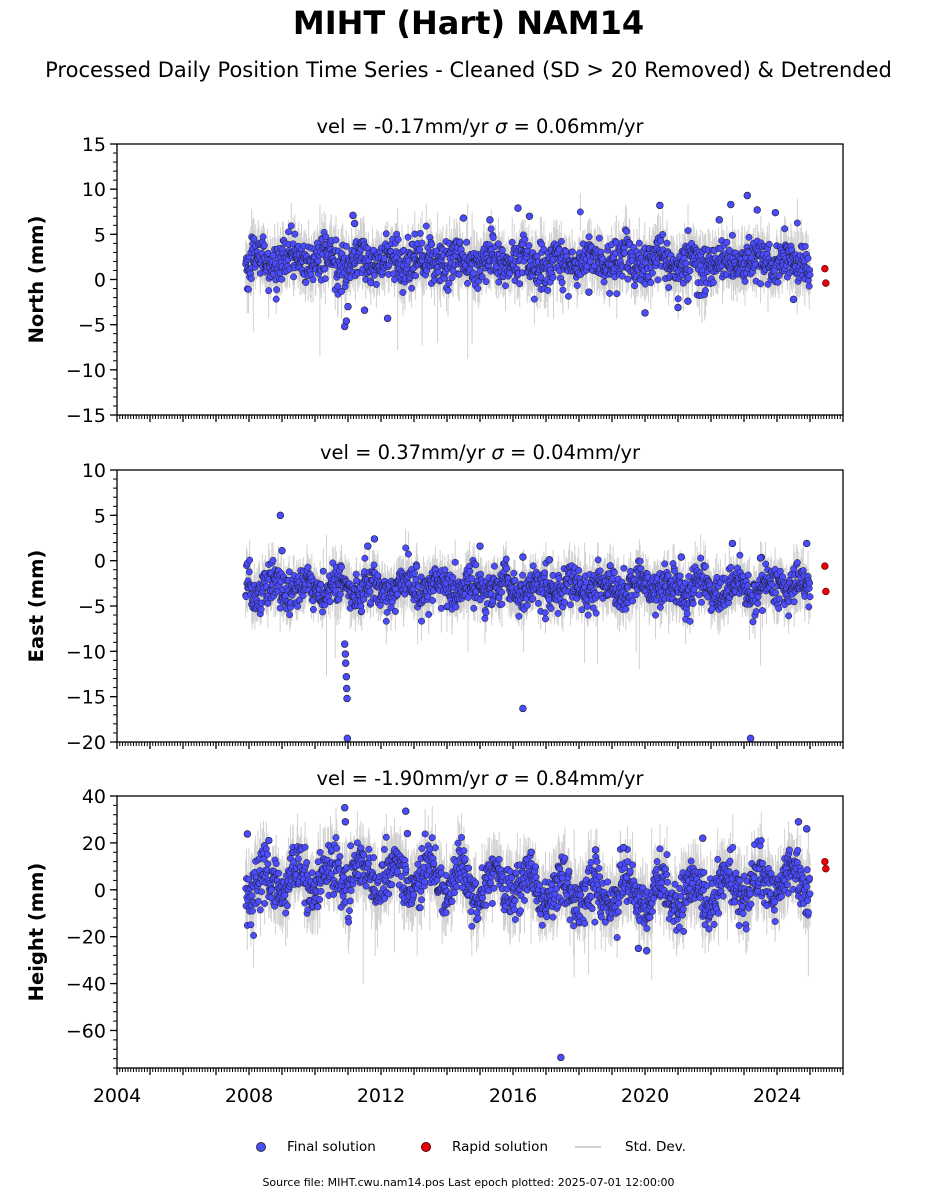 The image size is (937, 1200). What do you see at coordinates (100, 235) in the screenshot?
I see `y-tick-label: 5` at bounding box center [100, 235].